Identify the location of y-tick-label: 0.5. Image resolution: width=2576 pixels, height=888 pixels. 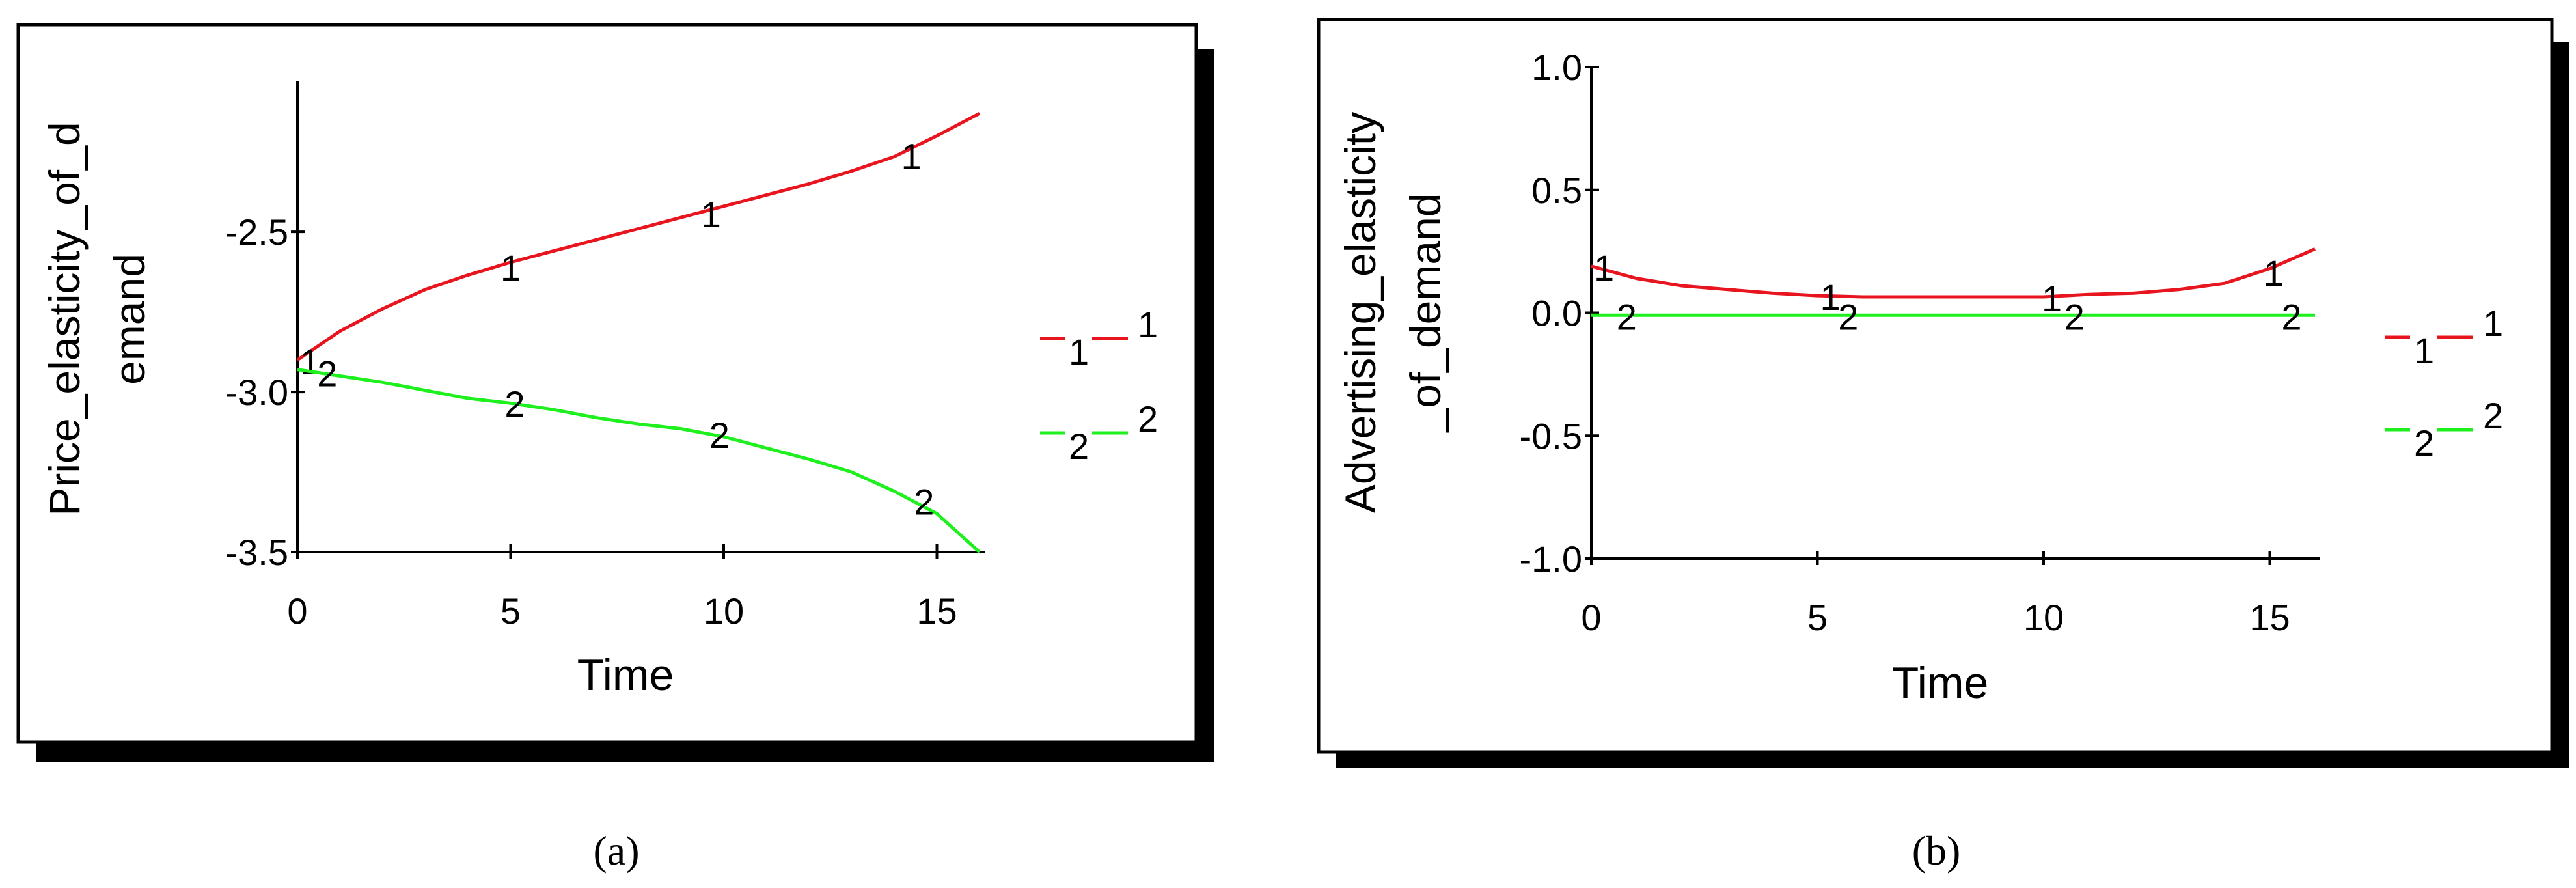
(1557, 191).